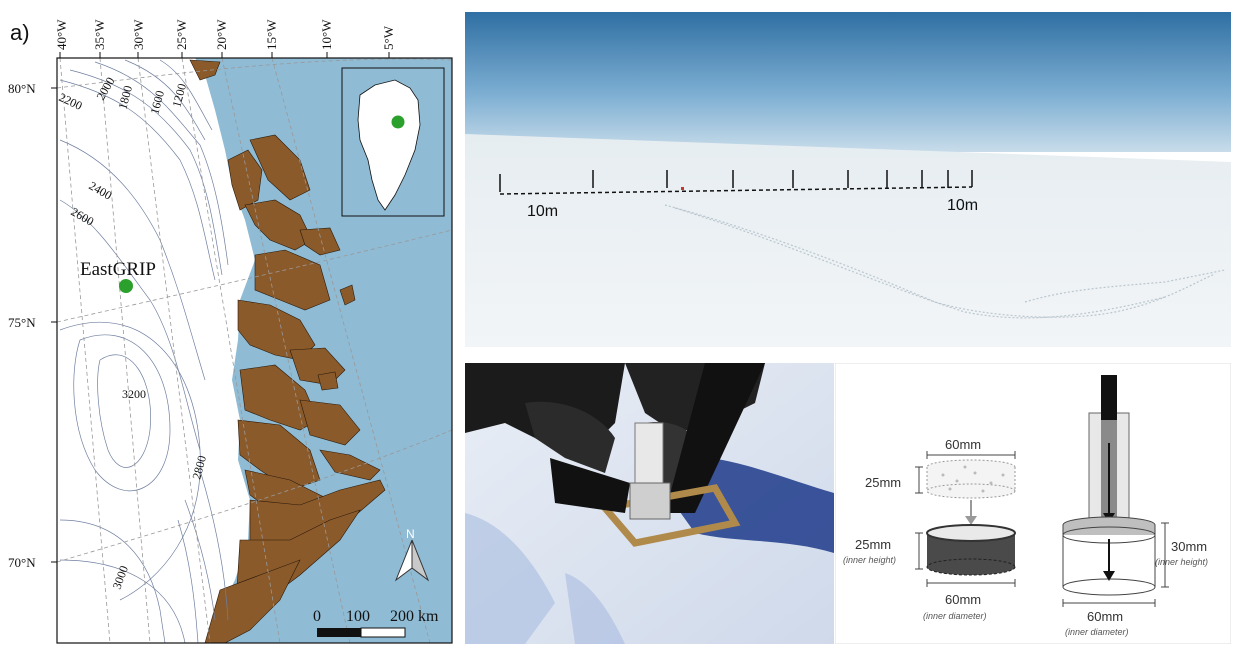  I want to click on longitude-axis: 40°W 35°W 30°W 25°W 20°W 15°W 10°W 5°W, so click(225, 38).